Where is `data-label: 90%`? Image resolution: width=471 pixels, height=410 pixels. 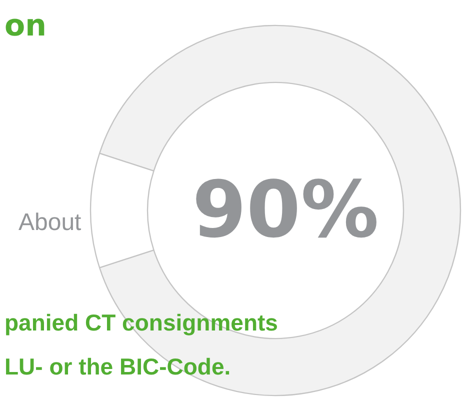 data-label: 90% is located at coordinates (285, 211).